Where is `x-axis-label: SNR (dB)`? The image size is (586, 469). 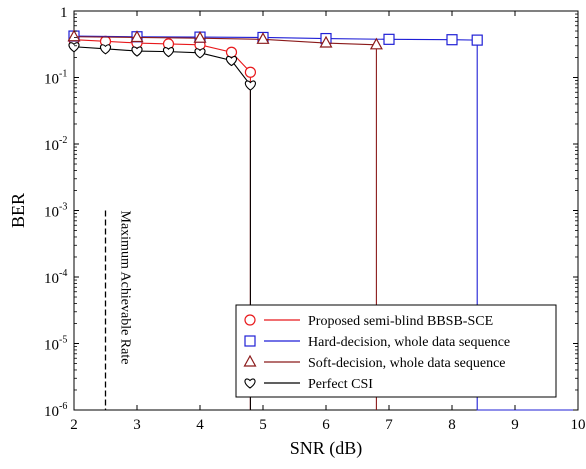
x-axis-label: SNR (dB) is located at coordinates (326, 448).